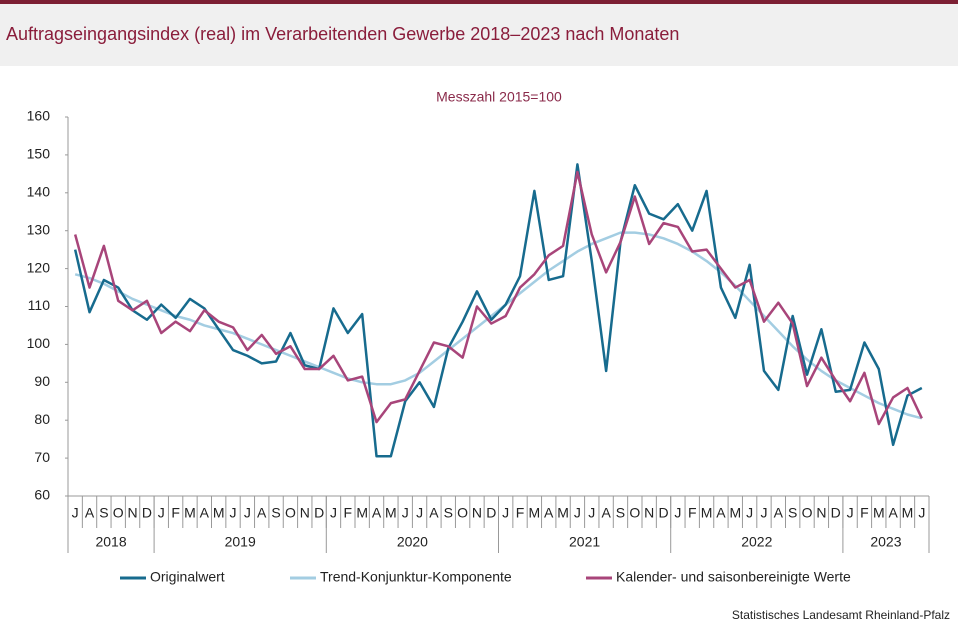 This screenshot has width=958, height=633. Describe the element at coordinates (39, 192) in the screenshot. I see `y-tick-label: 140` at that location.